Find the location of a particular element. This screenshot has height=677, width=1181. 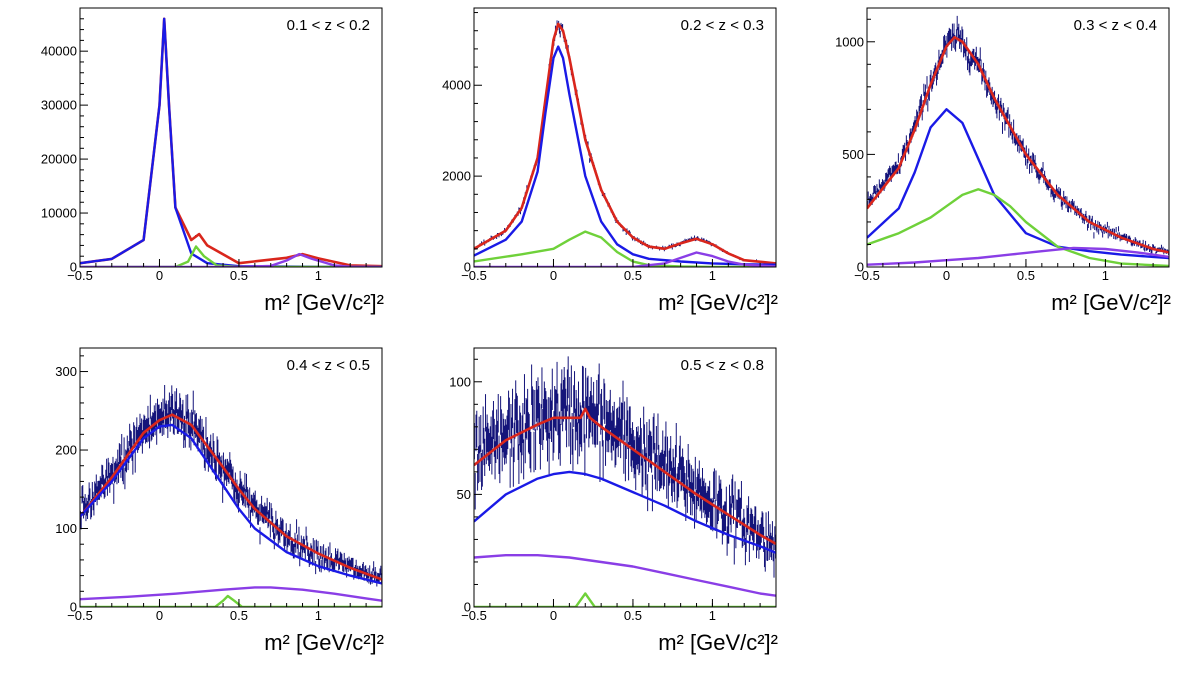

y-tick-label: 300 is located at coordinates (66, 371).